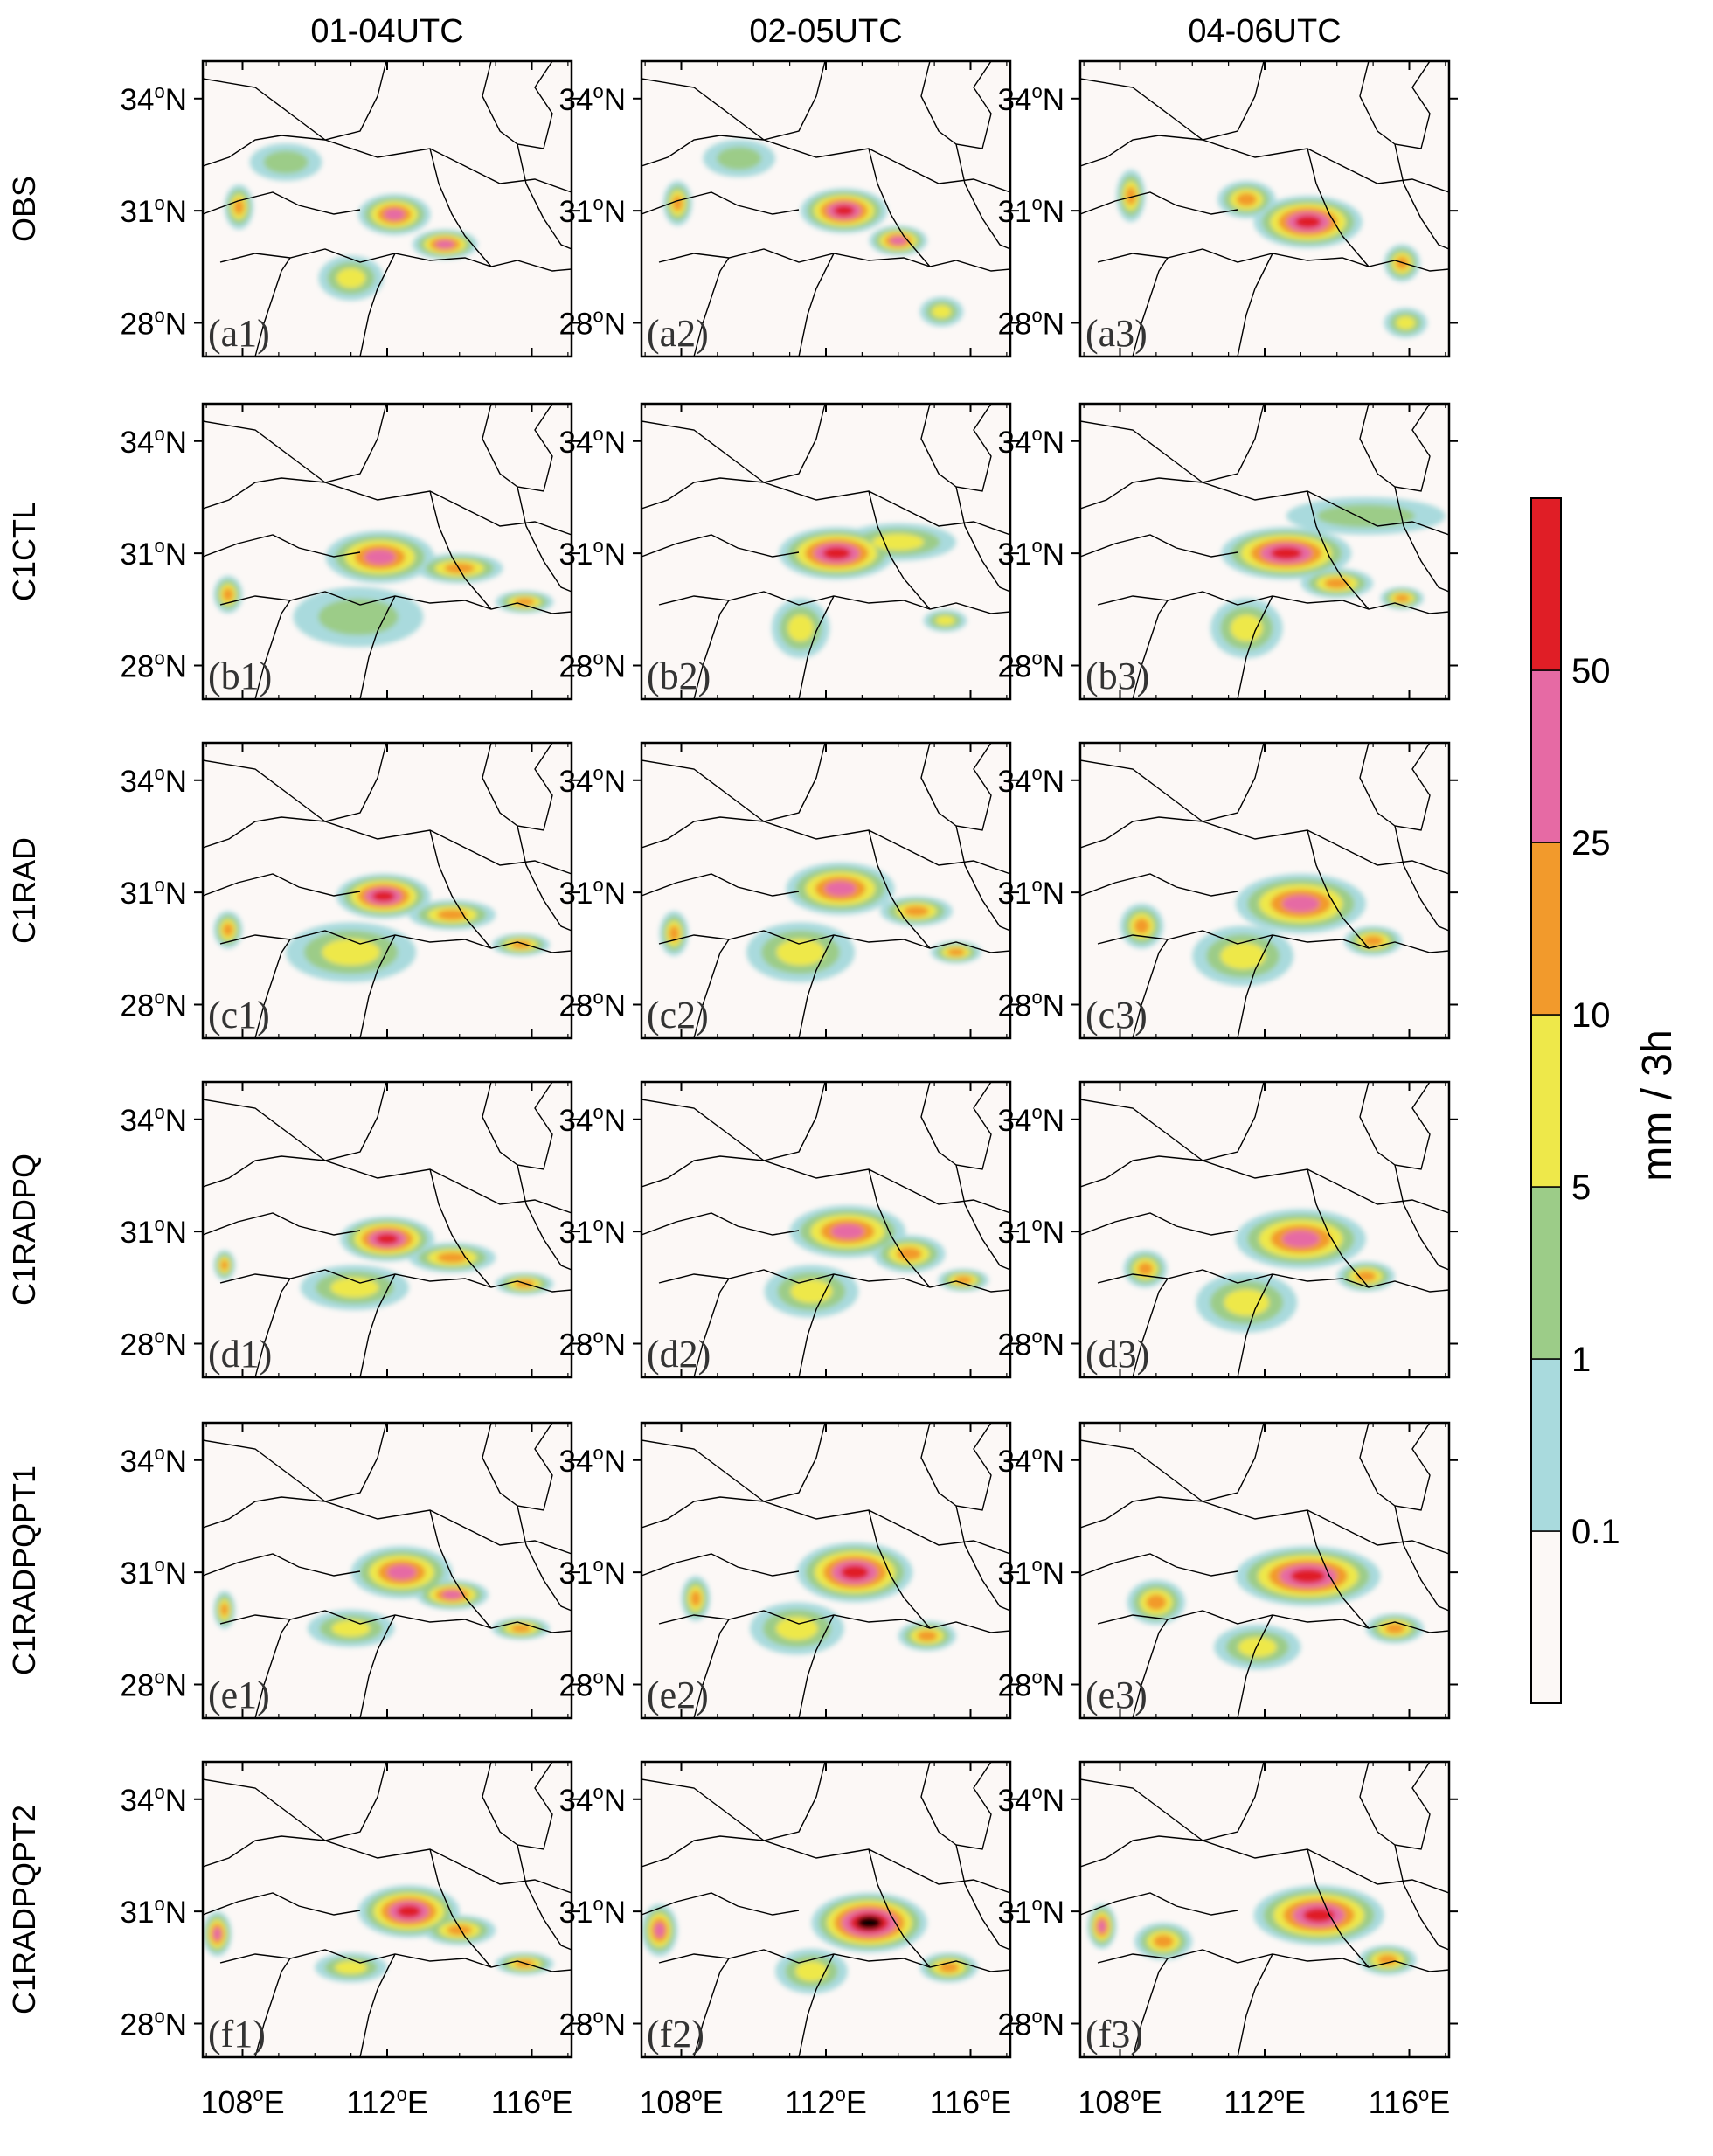 The height and width of the screenshot is (2156, 1713). What do you see at coordinates (1117, 1354) in the screenshot?
I see `panel-label: (d3)` at bounding box center [1117, 1354].